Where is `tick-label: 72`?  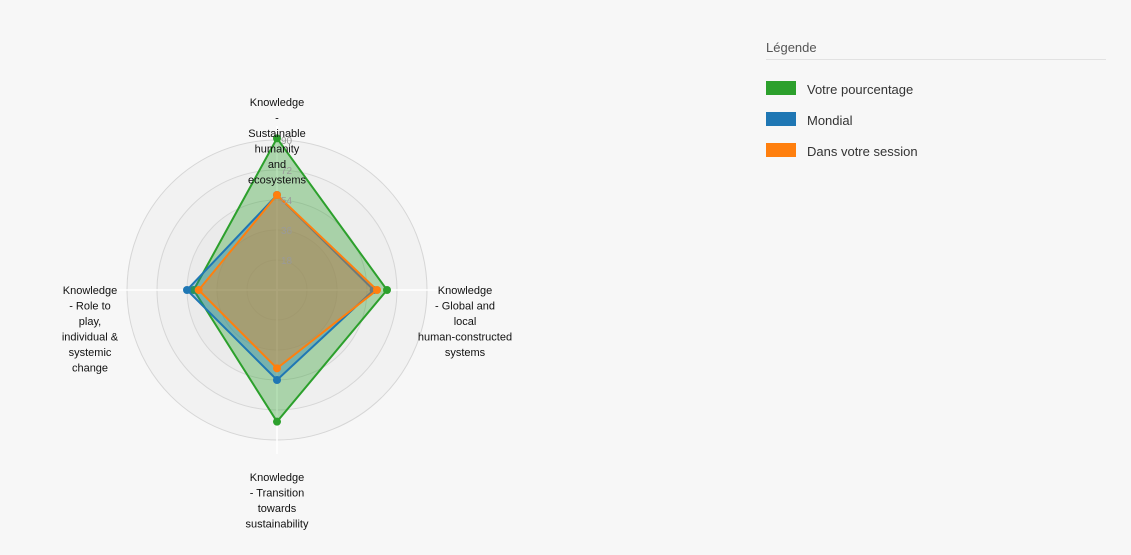 tick-label: 72 is located at coordinates (287, 171).